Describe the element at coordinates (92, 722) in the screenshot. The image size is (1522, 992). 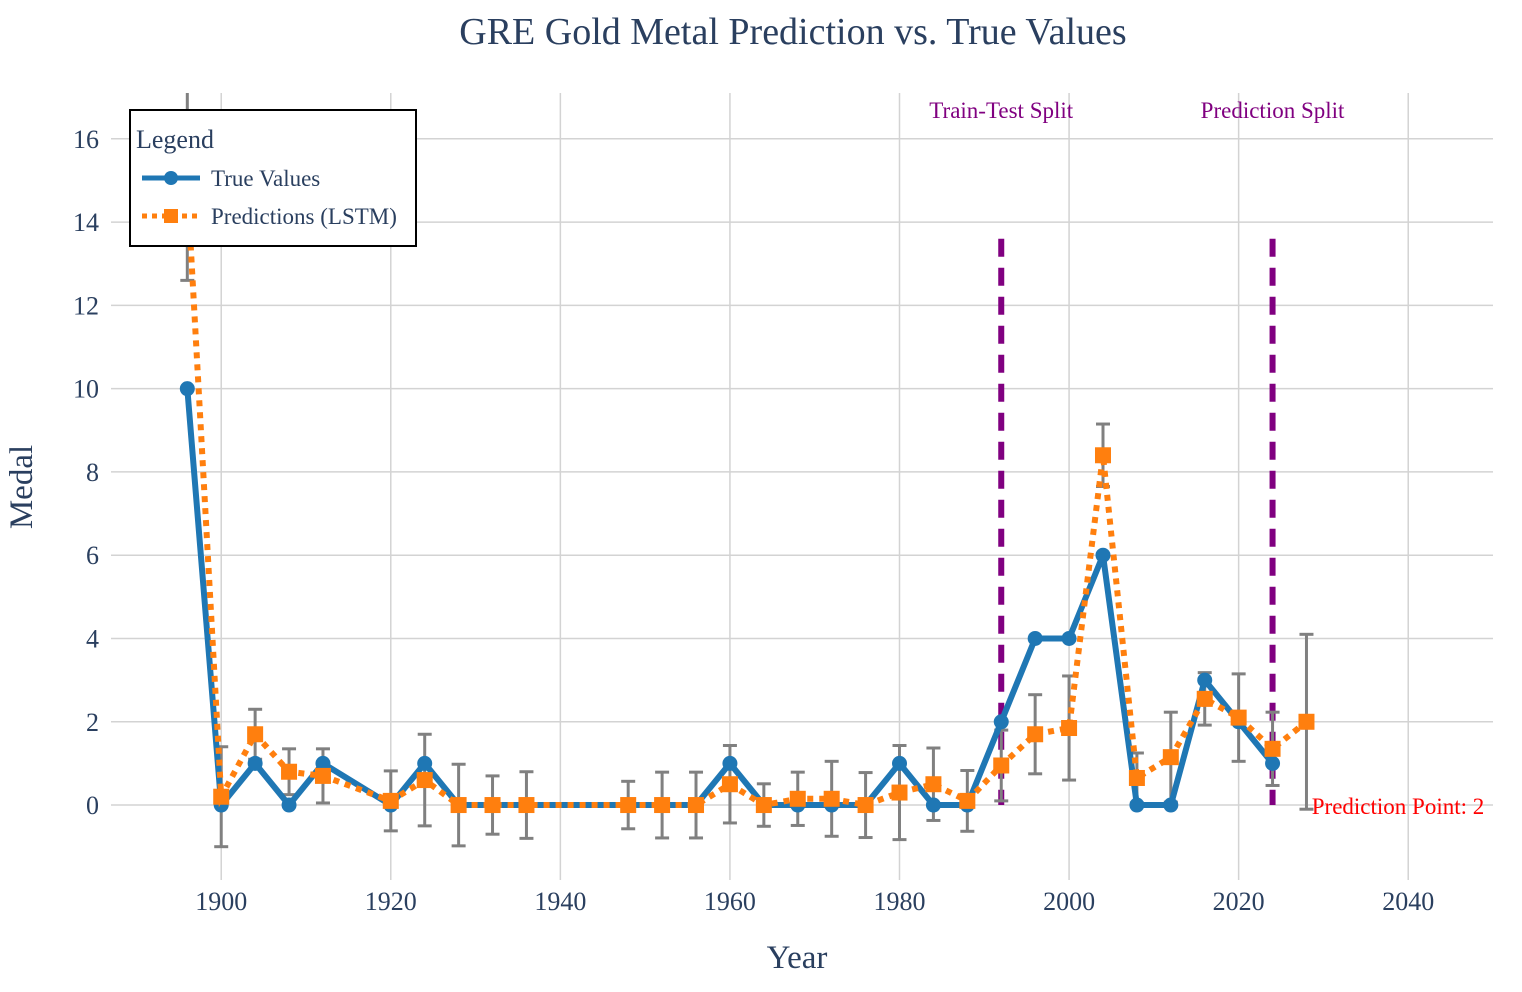
I see `y-tick-label: 2` at that location.